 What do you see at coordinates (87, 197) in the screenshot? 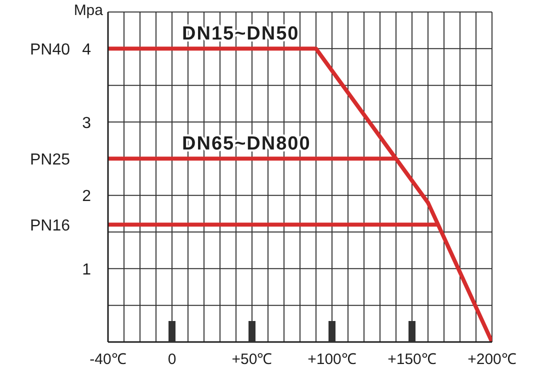
I see `y-tick-label: 2` at bounding box center [87, 197].